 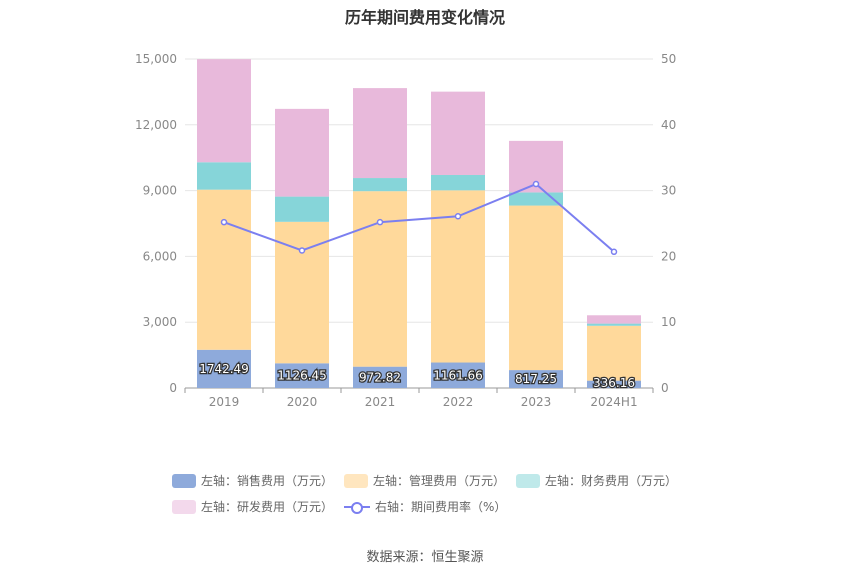 What do you see at coordinates (184, 506) in the screenshot?
I see `legend-swatch-rd` at bounding box center [184, 506].